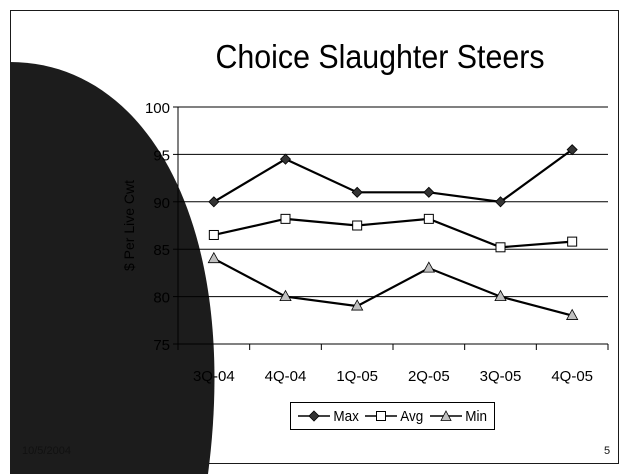 The image size is (629, 474). I want to click on y-tick-label: 90, so click(161, 203).